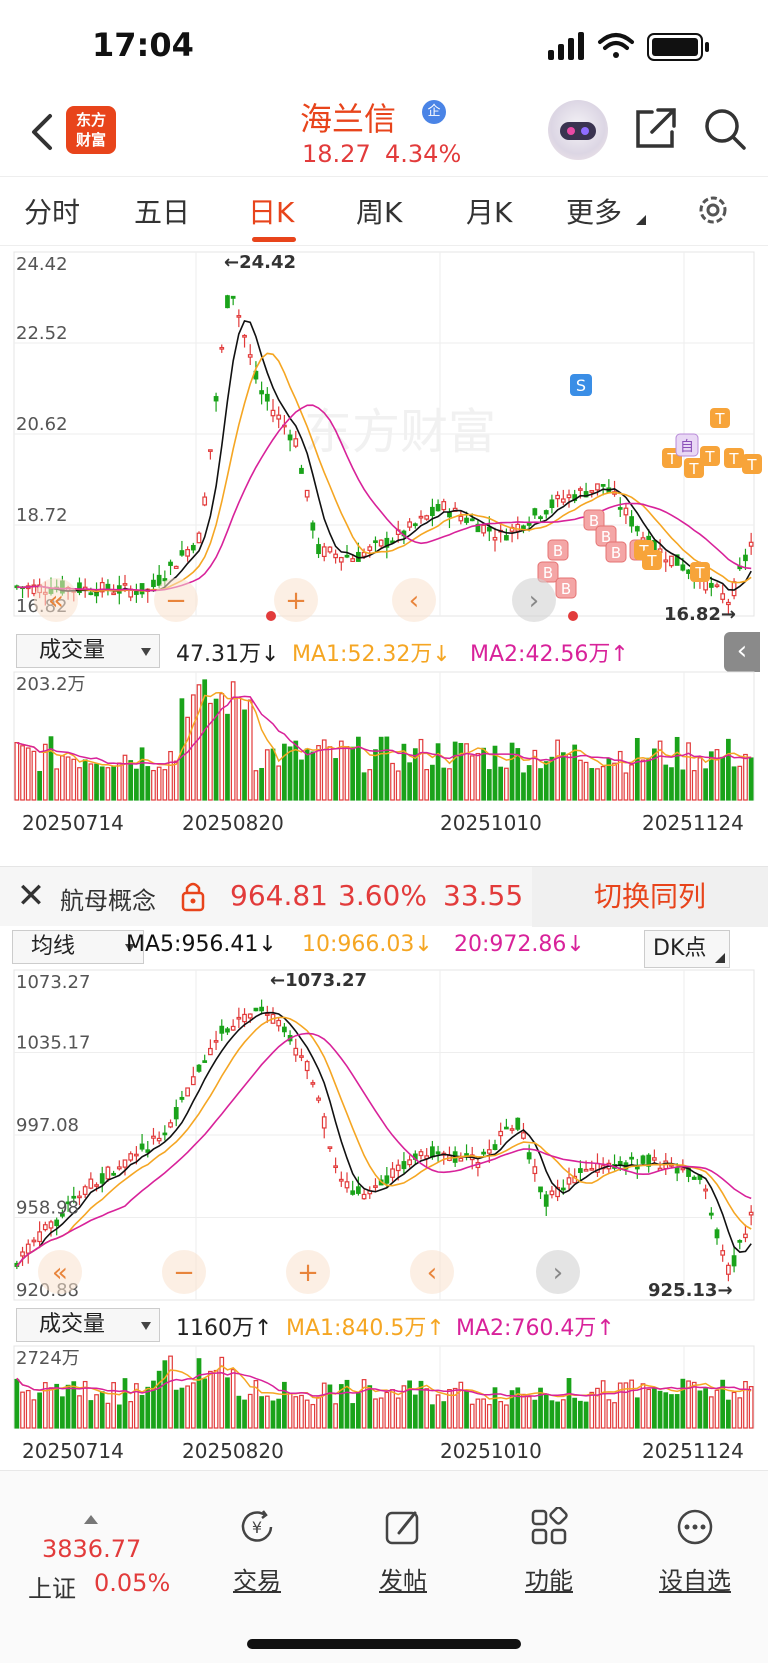 This screenshot has height=1663, width=768. Describe the element at coordinates (695, 1581) in the screenshot. I see `nav-add-watchlist-label: 设自选` at that location.